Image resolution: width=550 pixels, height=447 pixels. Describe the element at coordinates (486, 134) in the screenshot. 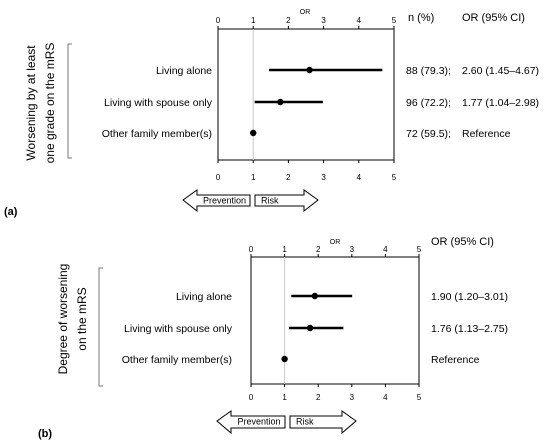

I see `panel-a-or-ci-text: Reference` at that location.